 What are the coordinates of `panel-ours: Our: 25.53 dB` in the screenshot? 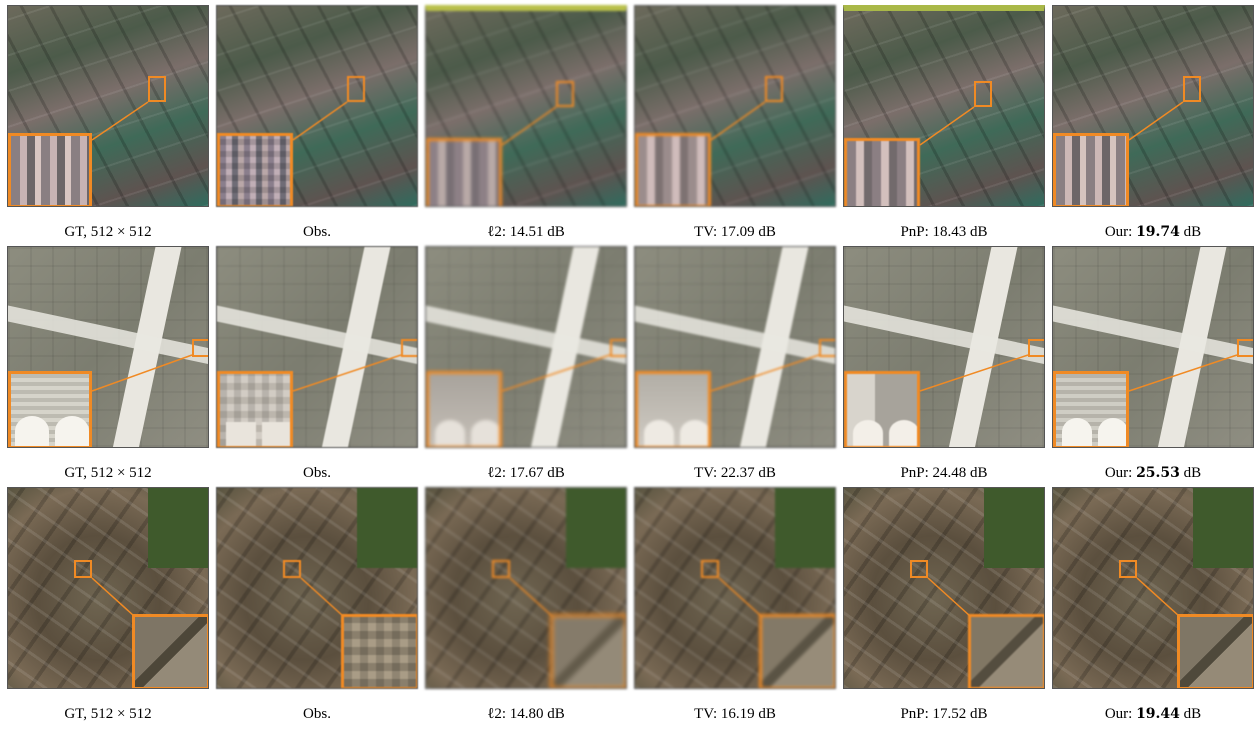 It's located at (1153, 367).